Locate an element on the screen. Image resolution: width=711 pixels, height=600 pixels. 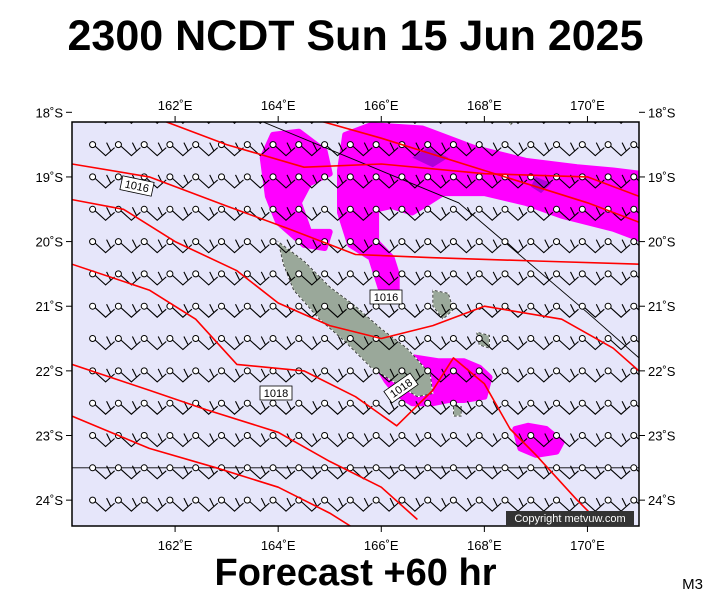
copyright-text: Copyright metvuw.com is located at coordinates (569, 519).